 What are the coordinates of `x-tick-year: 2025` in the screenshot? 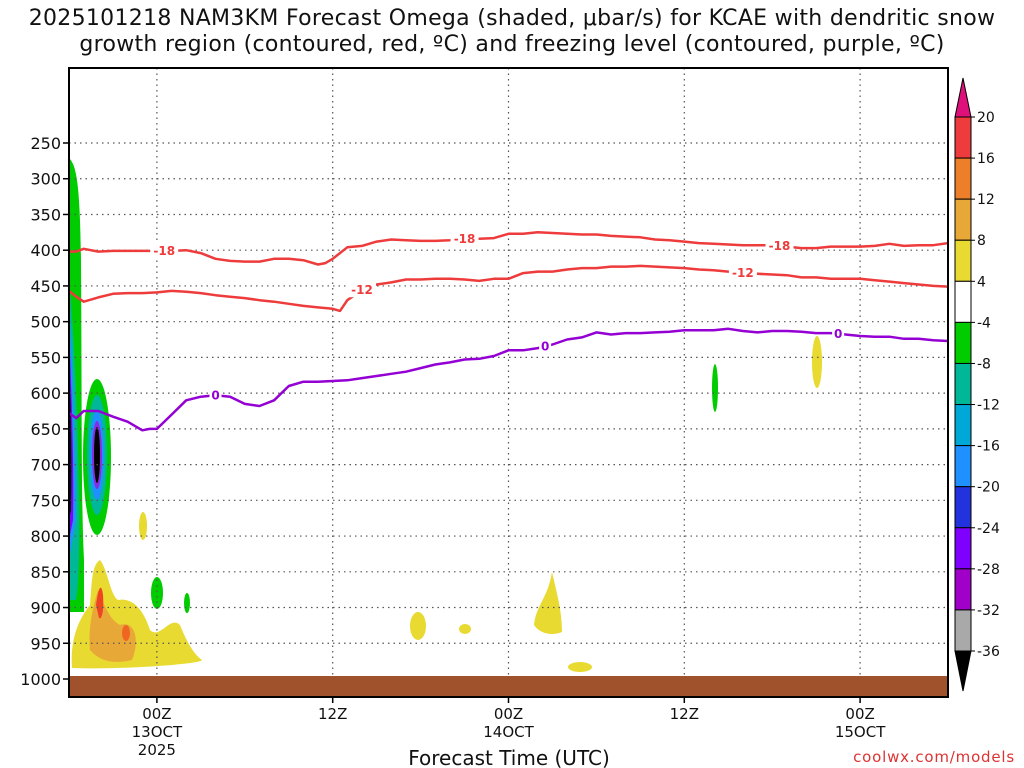 It's located at (157, 750).